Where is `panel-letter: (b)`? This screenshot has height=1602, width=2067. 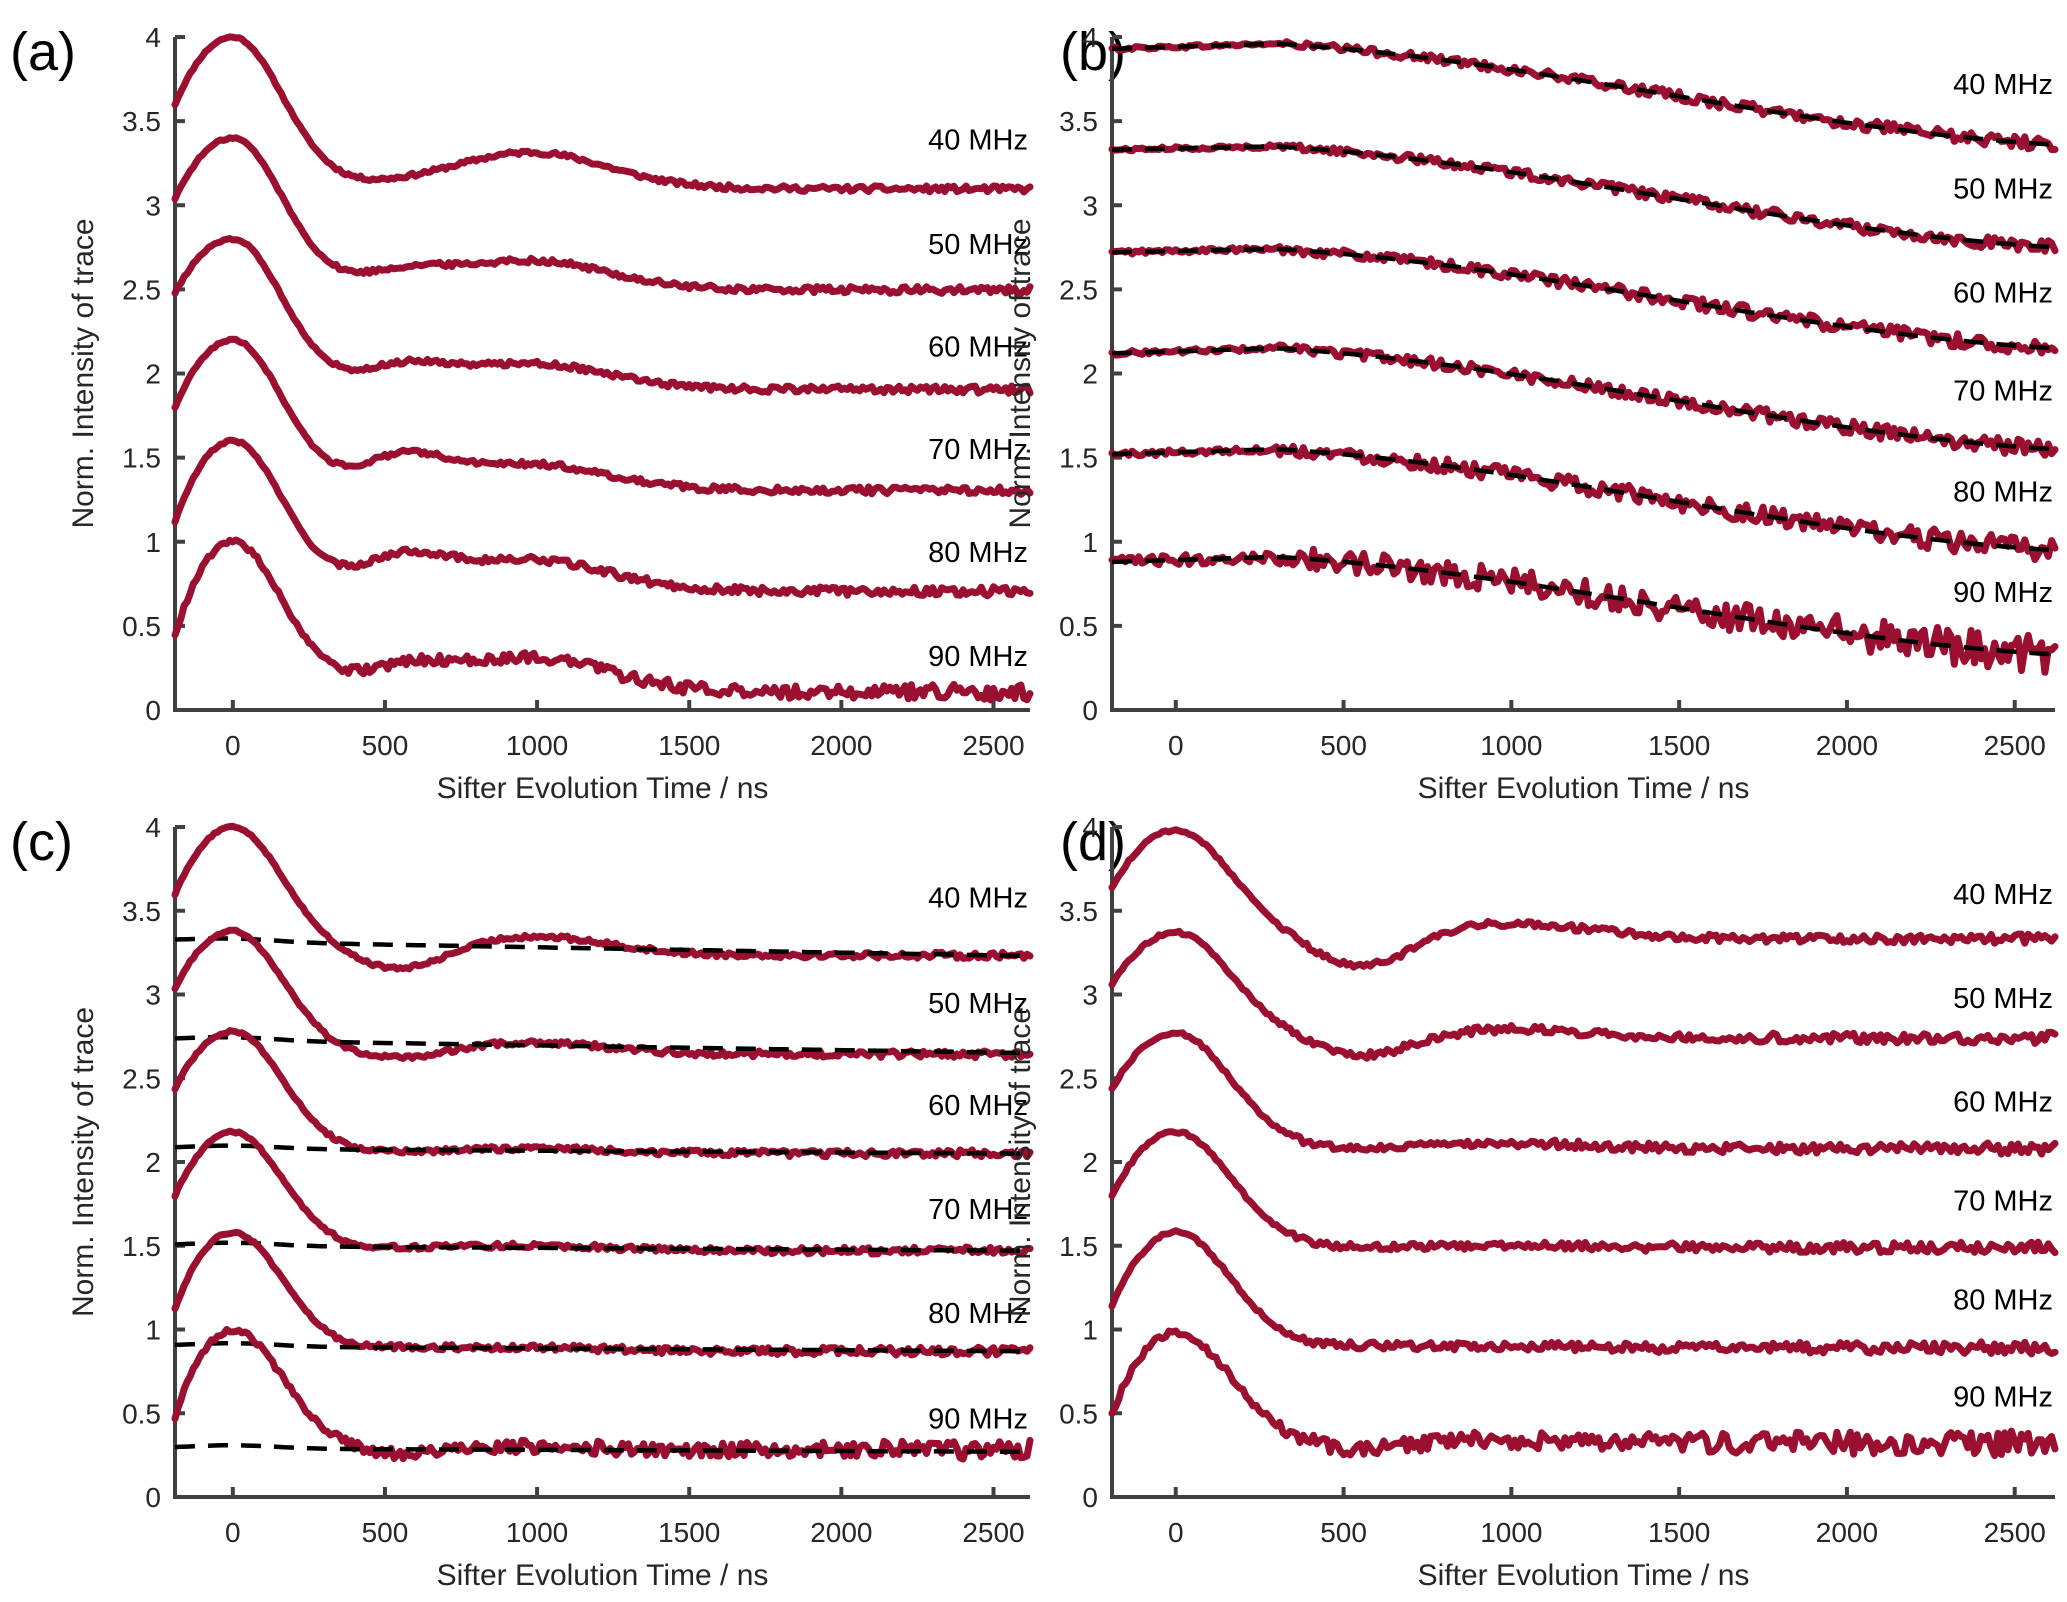 panel-letter: (b) is located at coordinates (1093, 52).